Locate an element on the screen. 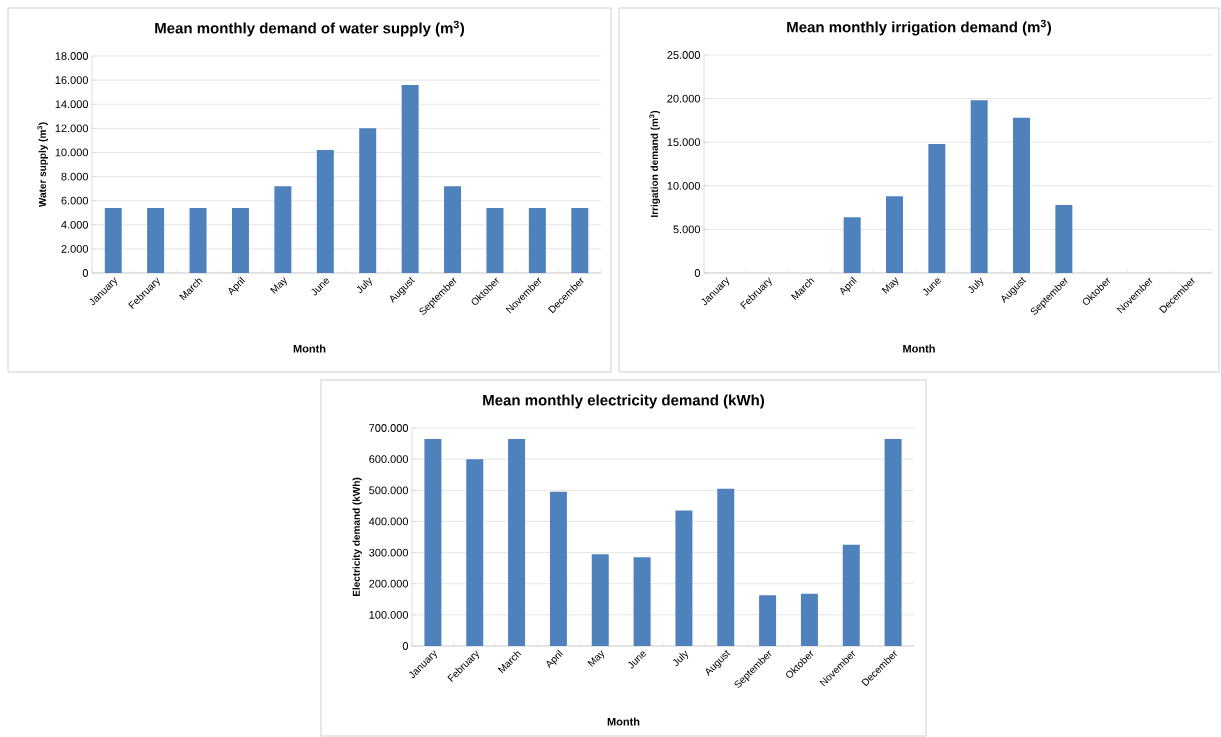 This screenshot has height=737, width=1221. y-tick-label: 4.000 is located at coordinates (75, 224).